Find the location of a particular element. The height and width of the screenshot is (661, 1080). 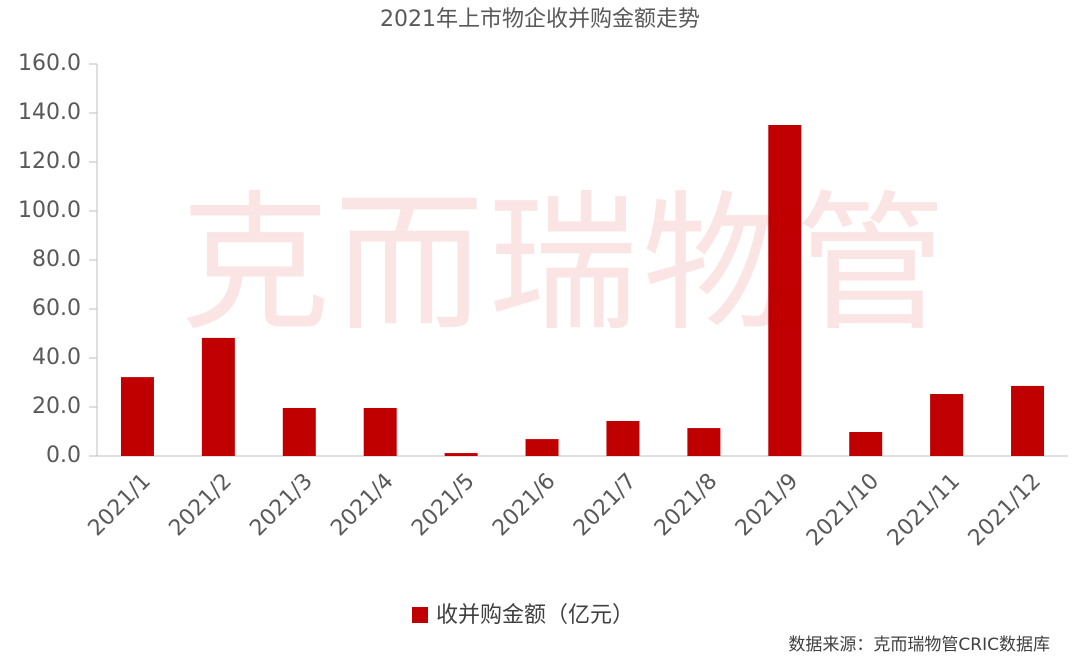

y-tick-label: 60.0 is located at coordinates (56, 308).